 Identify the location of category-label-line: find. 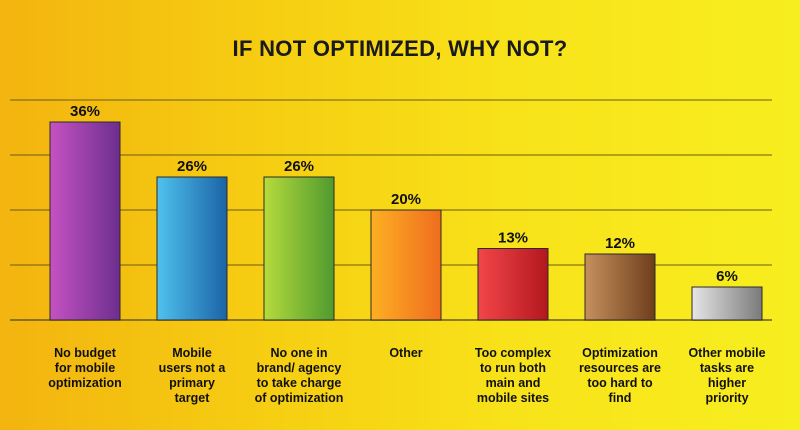
(620, 398).